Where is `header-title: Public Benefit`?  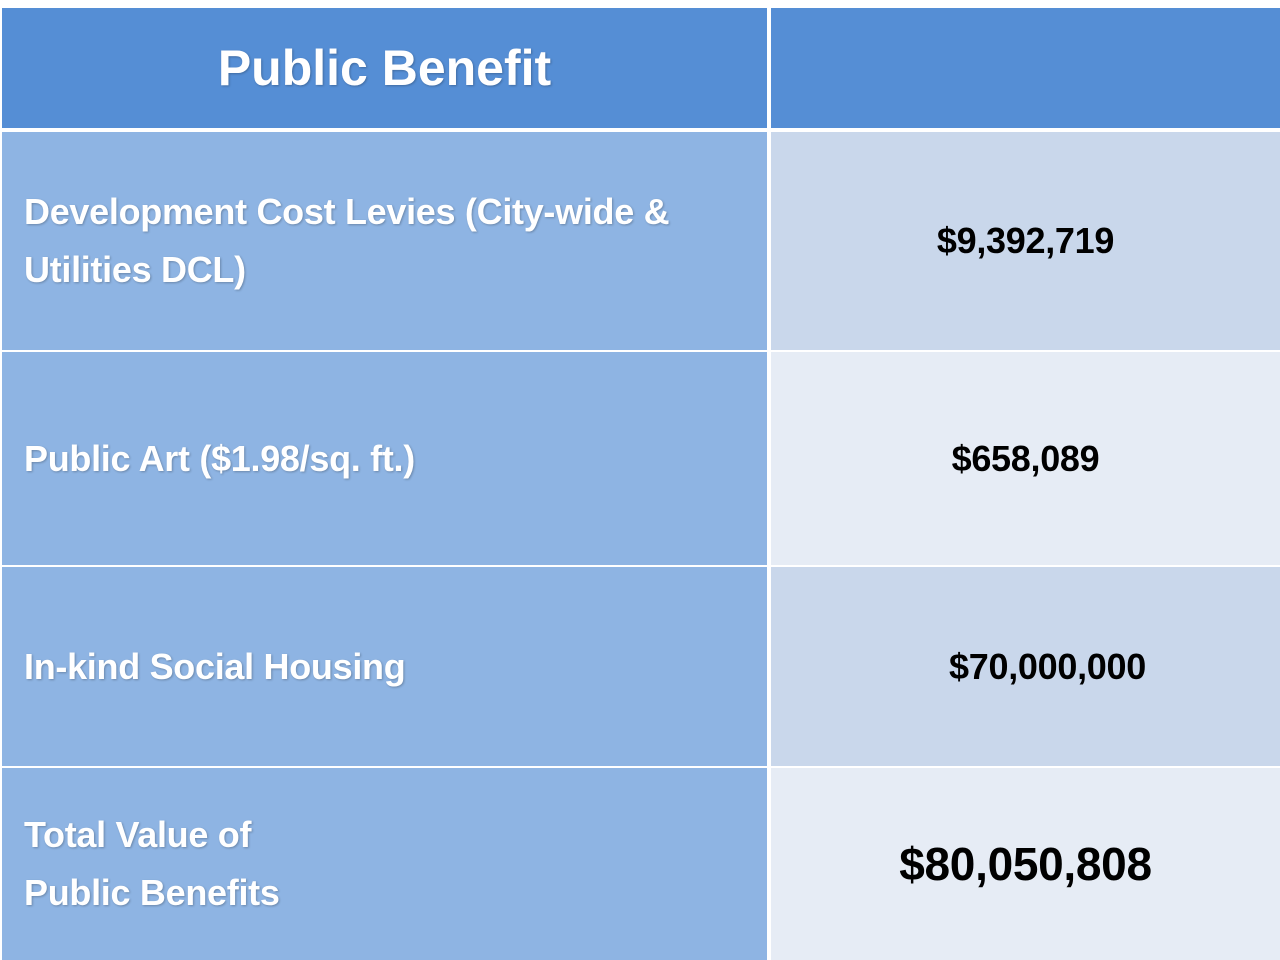
header-title: Public Benefit is located at coordinates (384, 68).